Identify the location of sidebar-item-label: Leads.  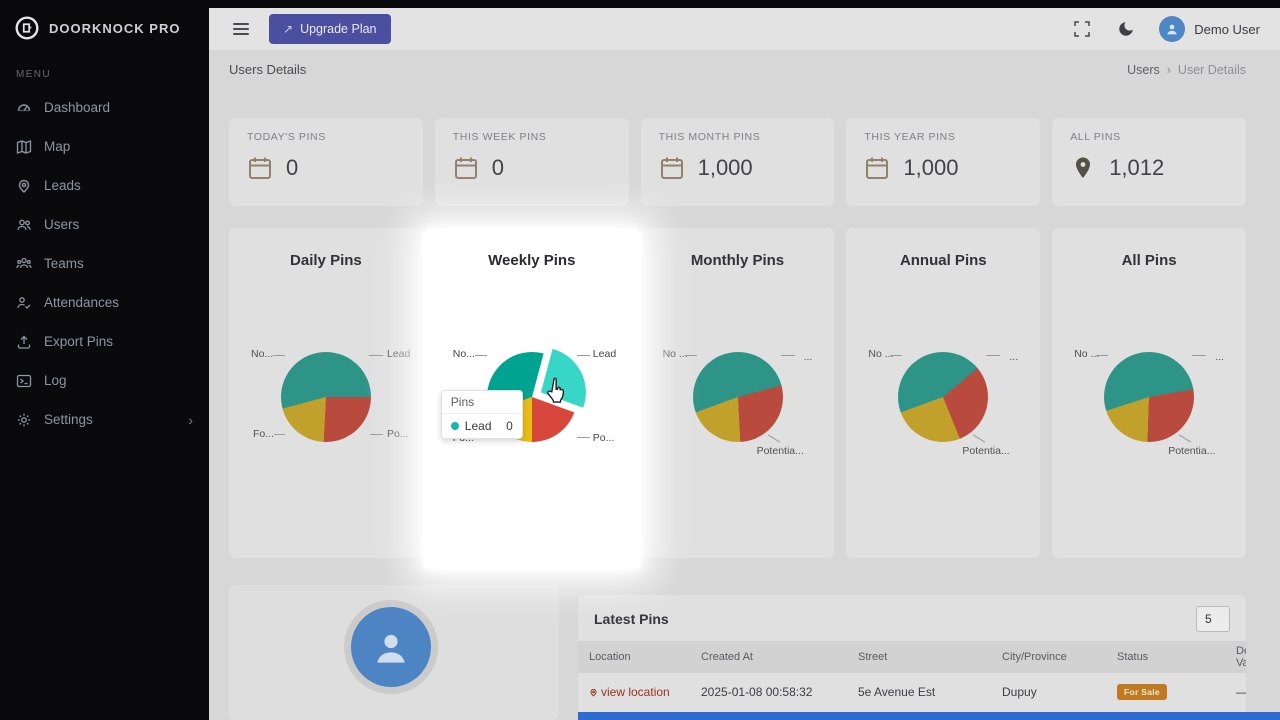
(62, 185).